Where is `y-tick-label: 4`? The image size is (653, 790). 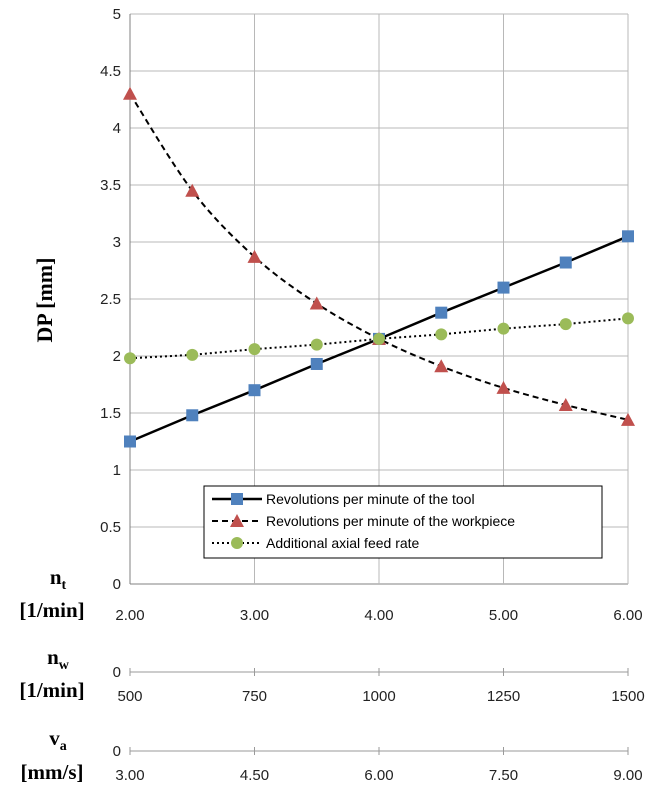
y-tick-label: 4 is located at coordinates (117, 128).